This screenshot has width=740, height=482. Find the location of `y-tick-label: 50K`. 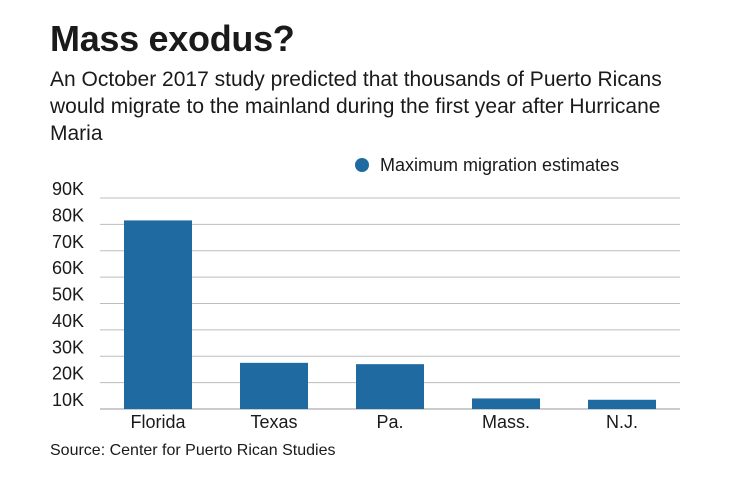

y-tick-label: 50K is located at coordinates (68, 295).